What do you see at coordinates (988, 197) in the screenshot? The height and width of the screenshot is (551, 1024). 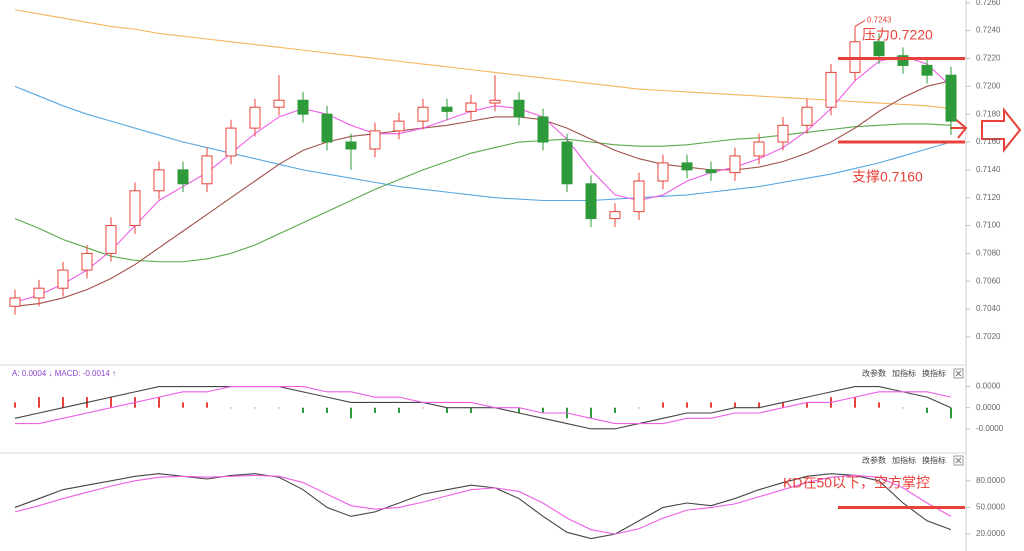 I see `y-tick-label: 0.7120` at bounding box center [988, 197].